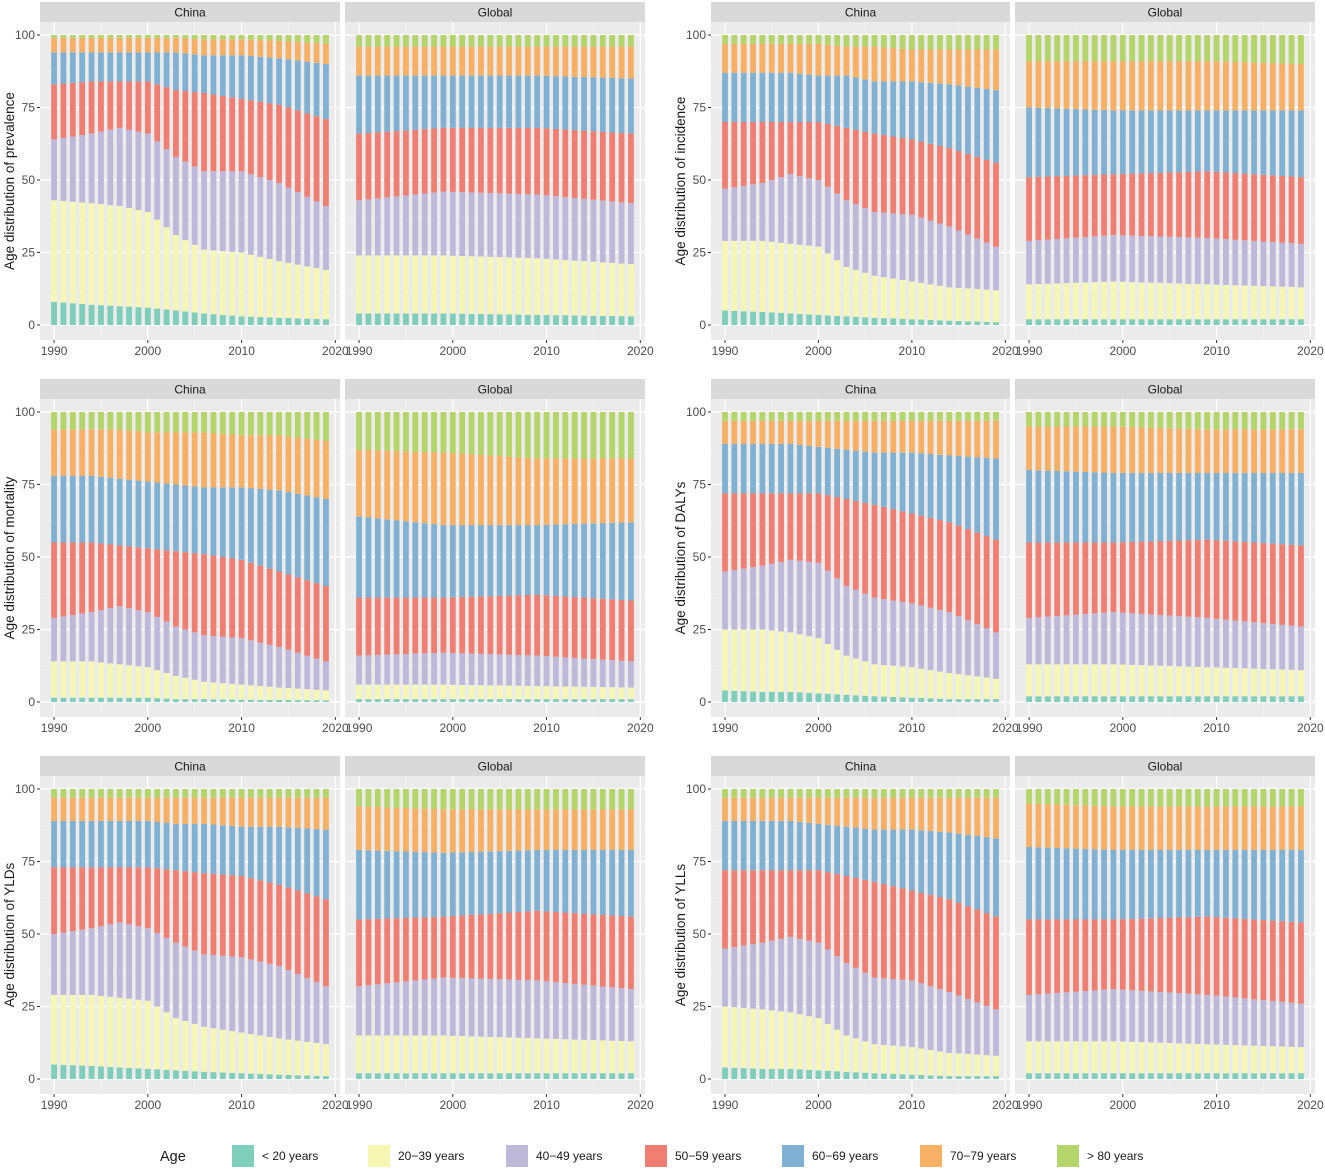  I want to click on x-tick-label: 2020, so click(335, 351).